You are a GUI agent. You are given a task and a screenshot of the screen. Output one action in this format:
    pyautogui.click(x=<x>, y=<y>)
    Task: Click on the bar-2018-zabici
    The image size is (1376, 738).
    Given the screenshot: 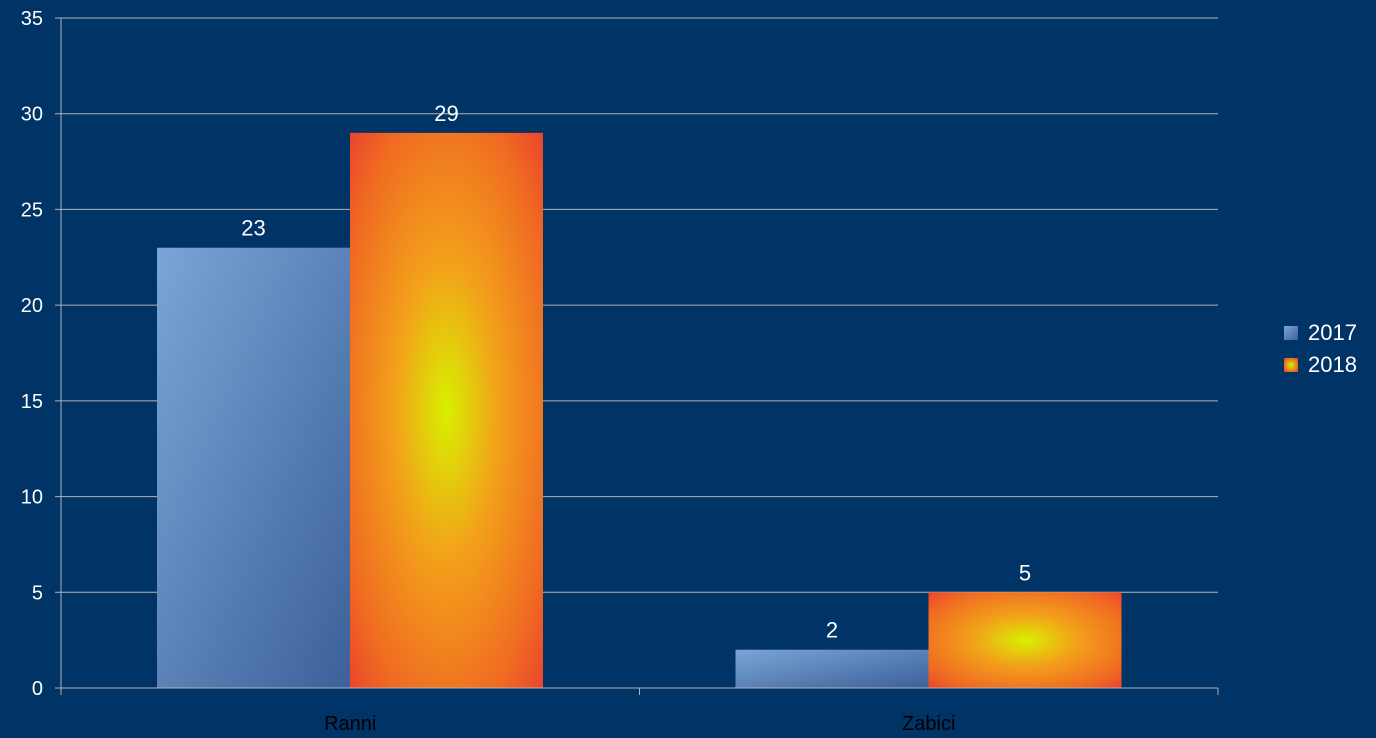 What is the action you would take?
    pyautogui.click(x=1025, y=640)
    